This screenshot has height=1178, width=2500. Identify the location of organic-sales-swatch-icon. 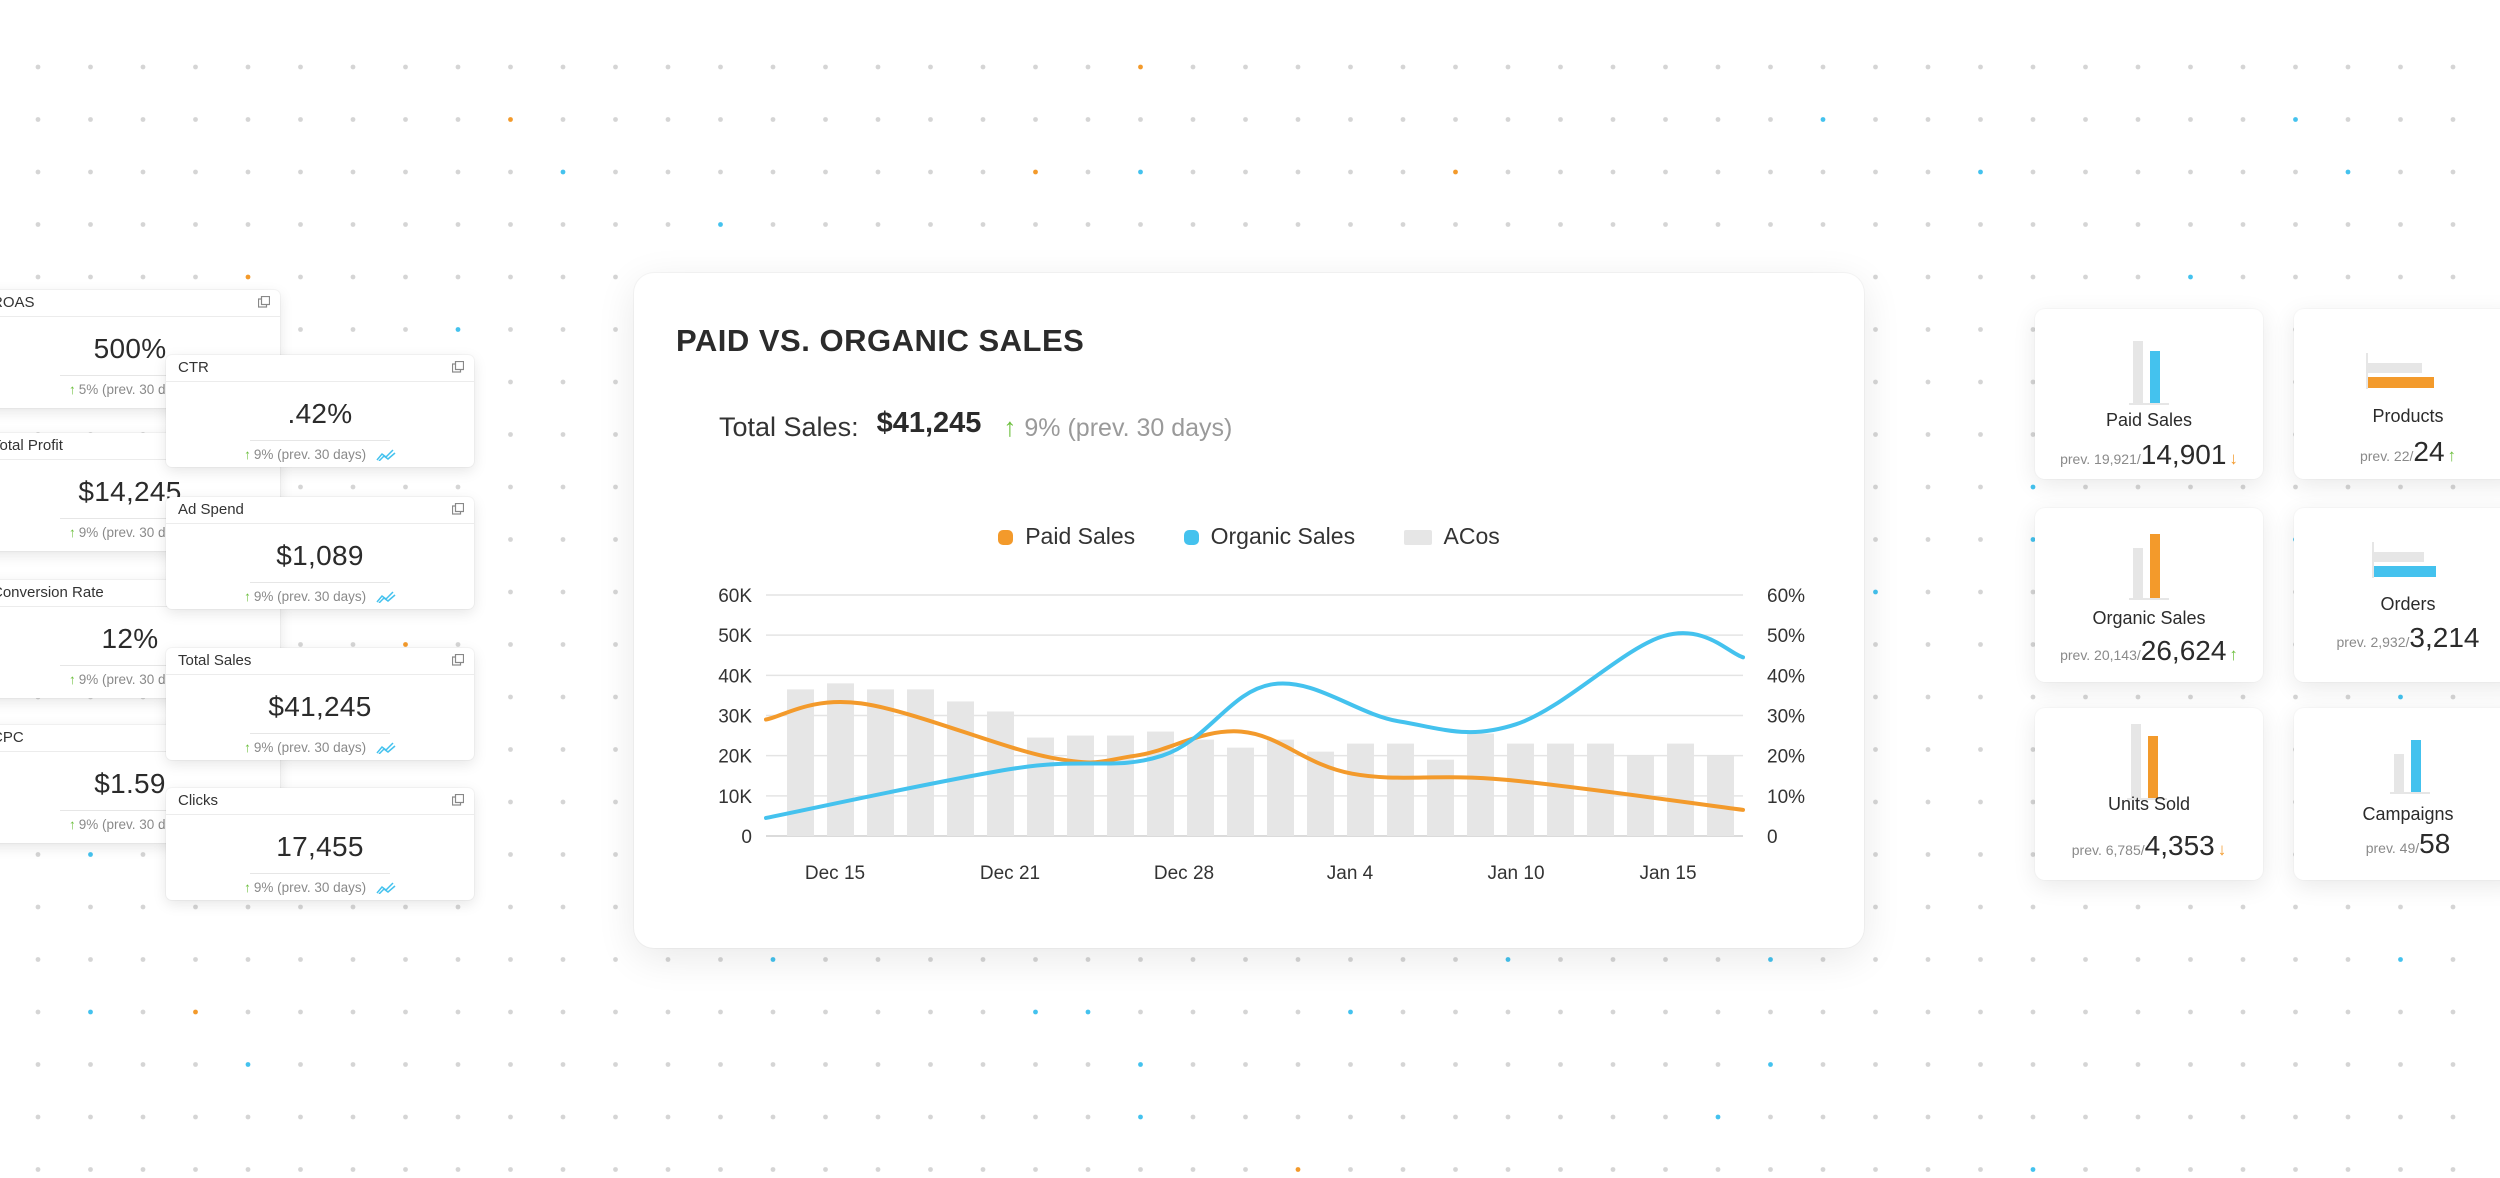
(1191, 537).